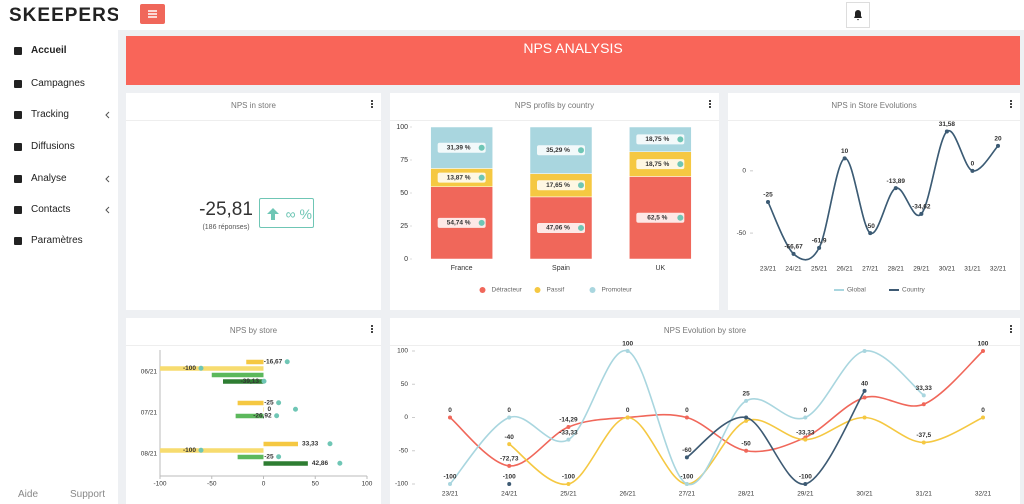 The image size is (1024, 504). What do you see at coordinates (858, 15) in the screenshot?
I see `notifications-button` at bounding box center [858, 15].